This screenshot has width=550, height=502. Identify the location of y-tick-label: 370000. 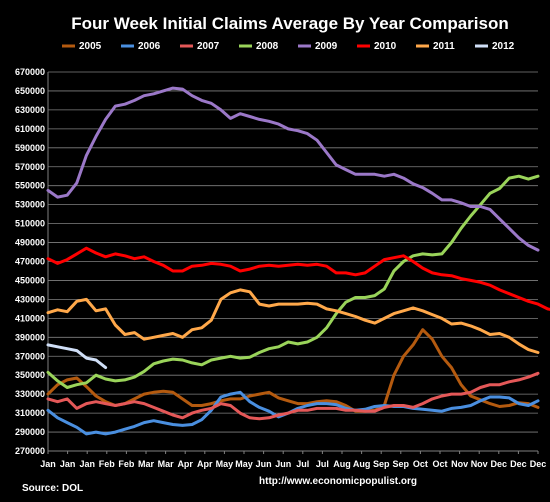
(30, 356).